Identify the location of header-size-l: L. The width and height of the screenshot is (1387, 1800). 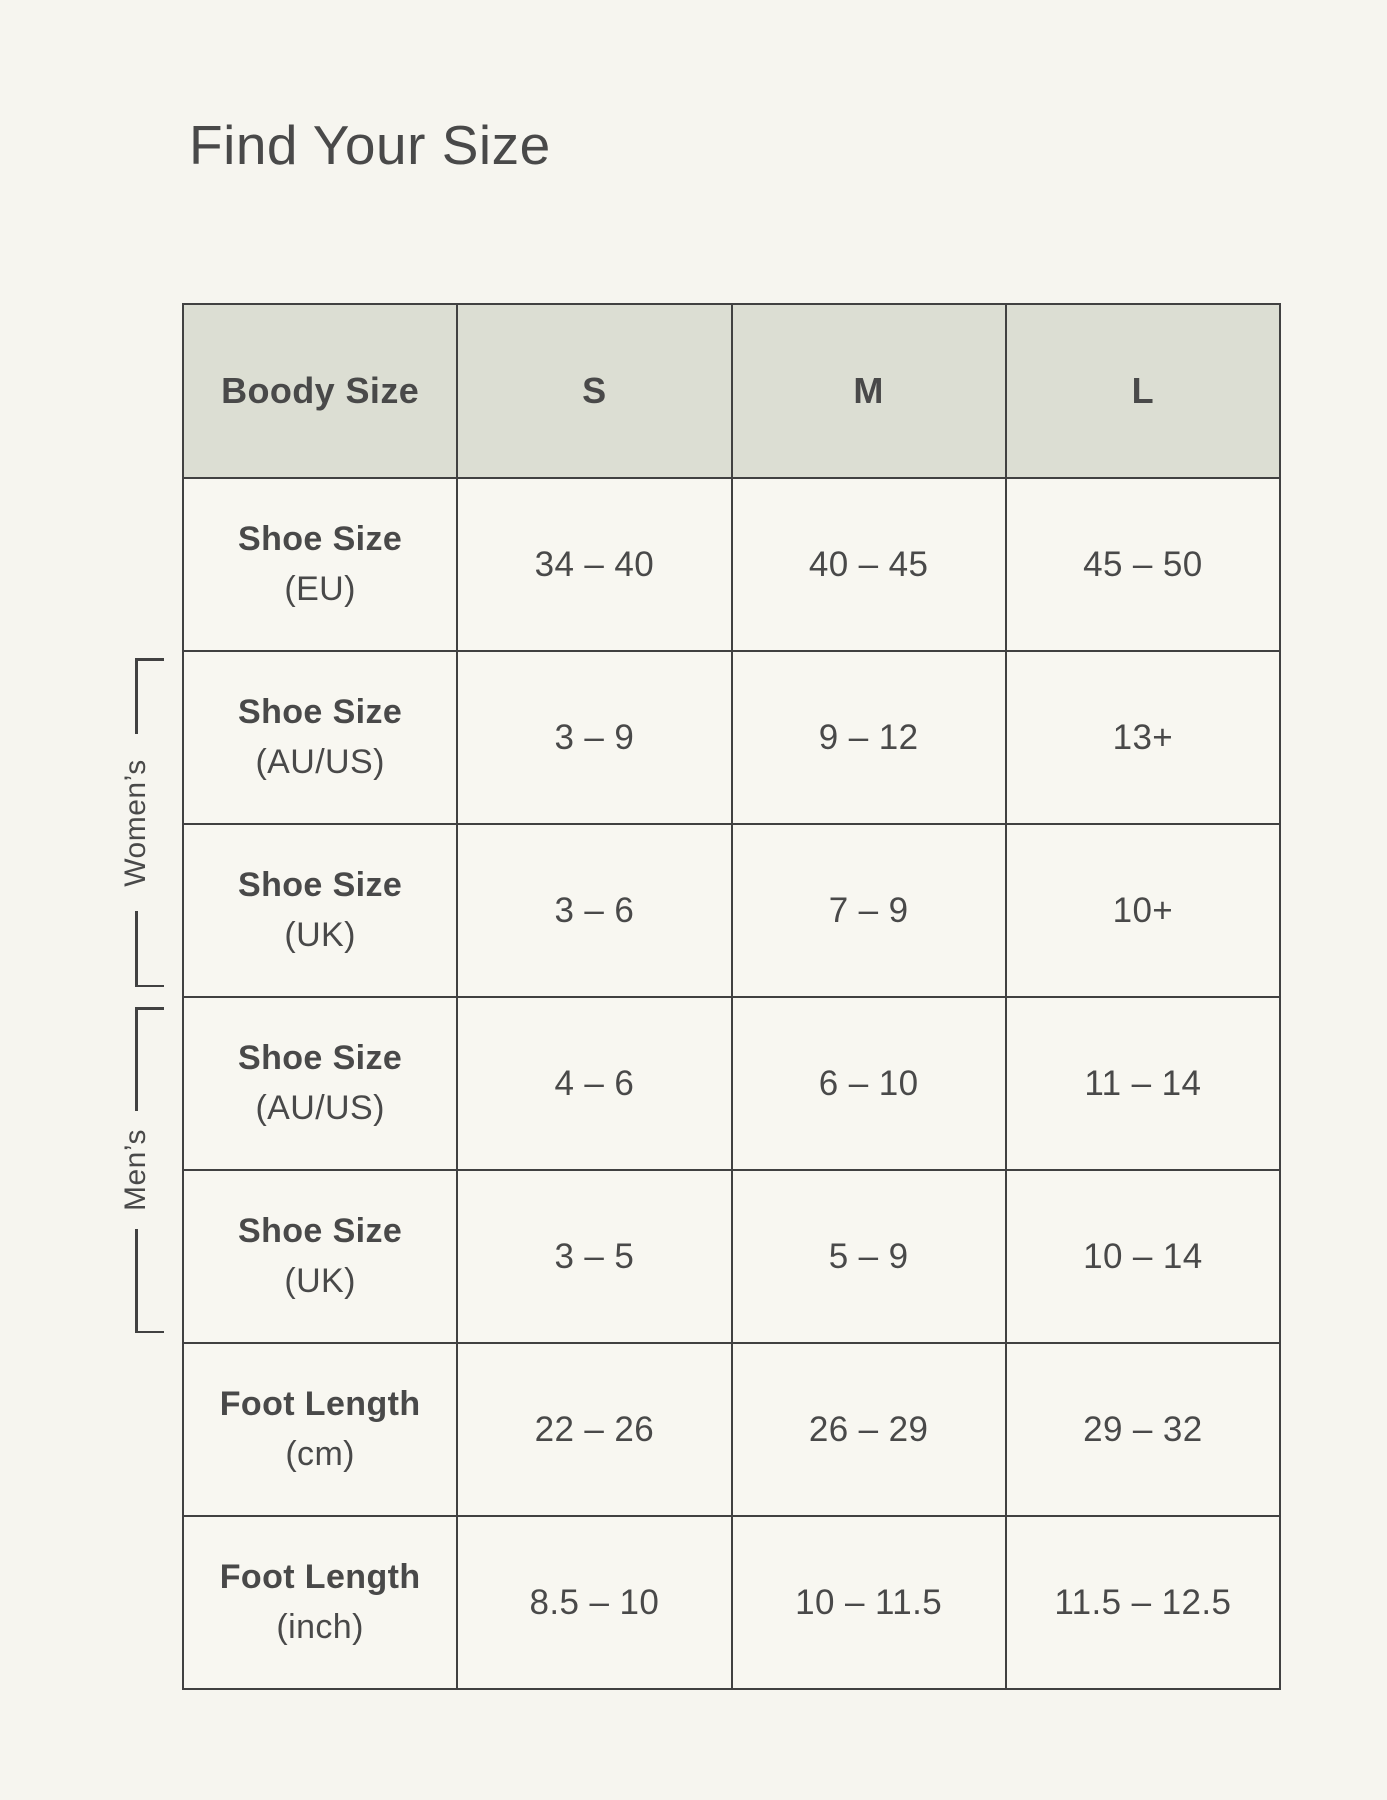
(1143, 391).